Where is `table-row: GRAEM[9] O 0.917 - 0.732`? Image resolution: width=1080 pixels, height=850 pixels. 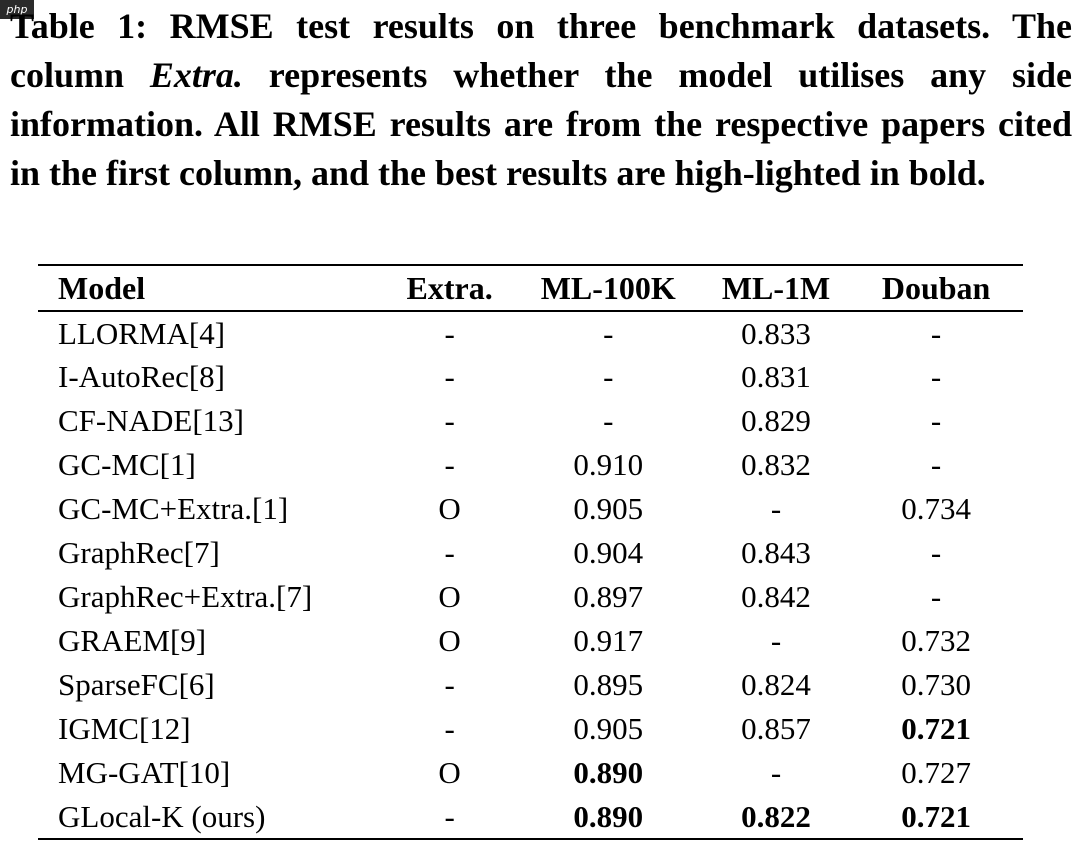
table-row: GRAEM[9] O 0.917 - 0.732 is located at coordinates (530, 641).